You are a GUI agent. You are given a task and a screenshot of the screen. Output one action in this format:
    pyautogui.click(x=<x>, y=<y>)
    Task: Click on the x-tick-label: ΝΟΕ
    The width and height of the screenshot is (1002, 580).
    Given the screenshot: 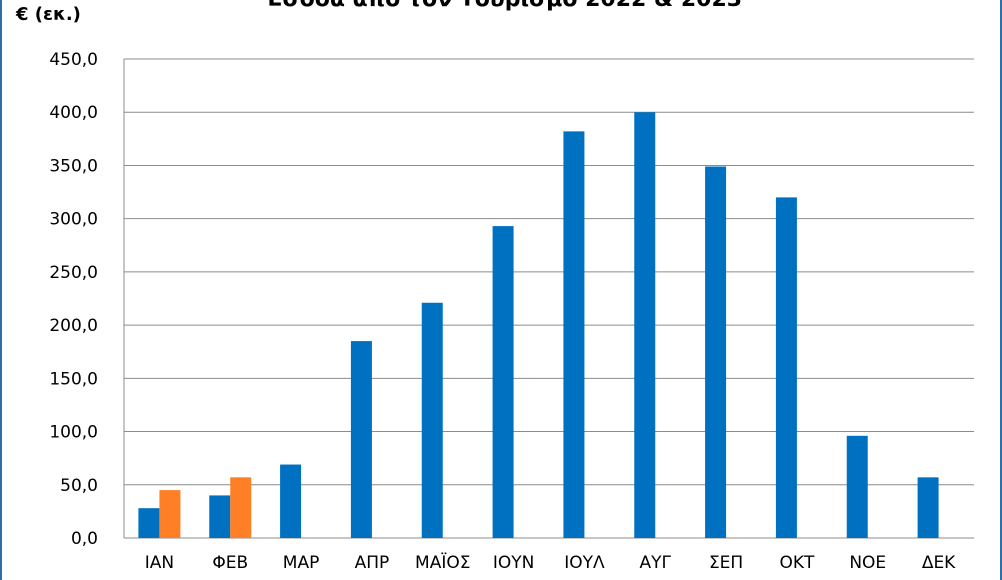 What is the action you would take?
    pyautogui.click(x=867, y=563)
    